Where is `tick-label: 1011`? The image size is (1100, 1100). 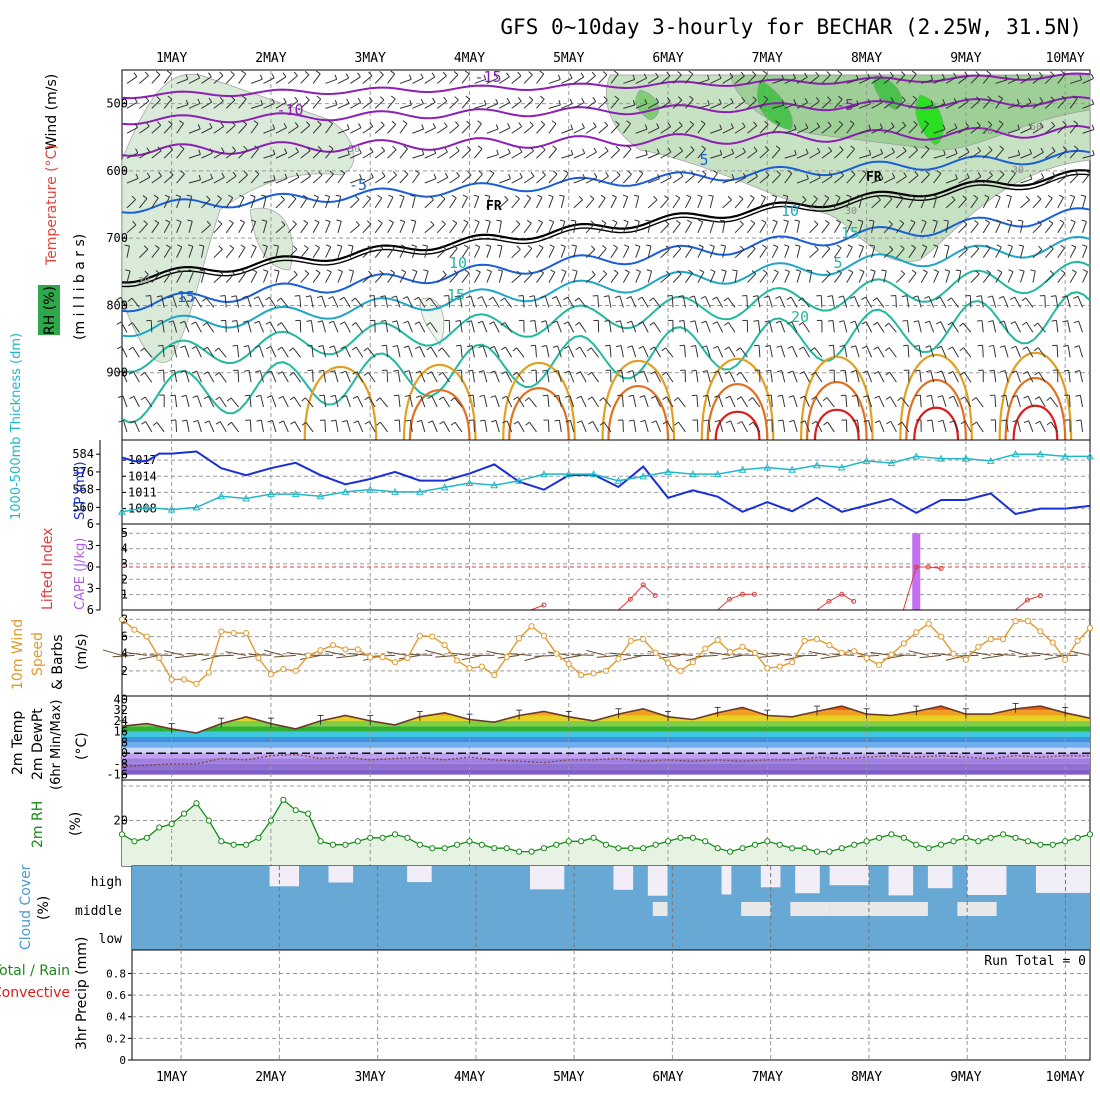
tick-label: 1011 is located at coordinates (142, 492).